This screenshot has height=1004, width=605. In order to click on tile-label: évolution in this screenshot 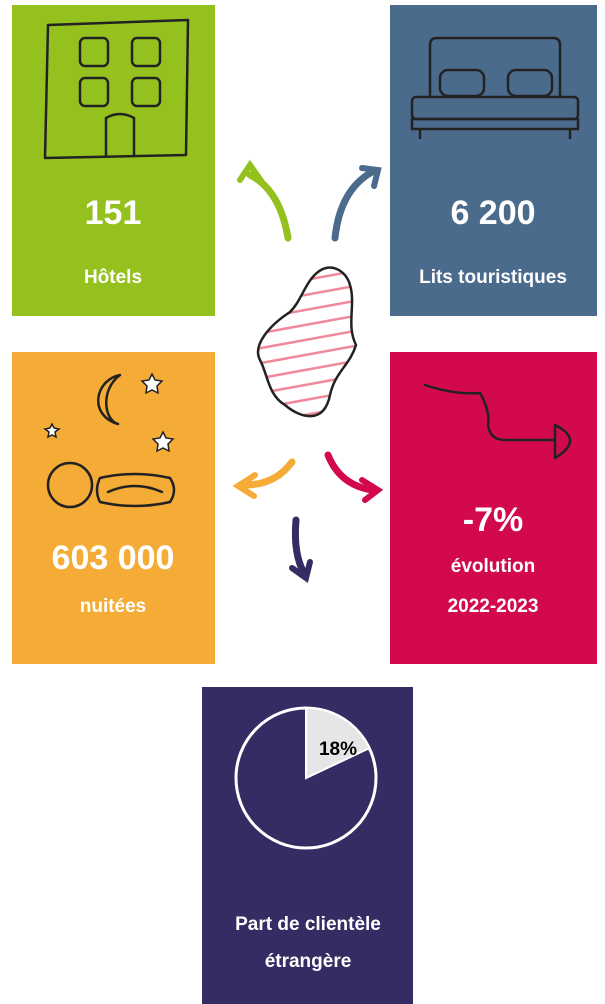, I will do `click(493, 566)`.